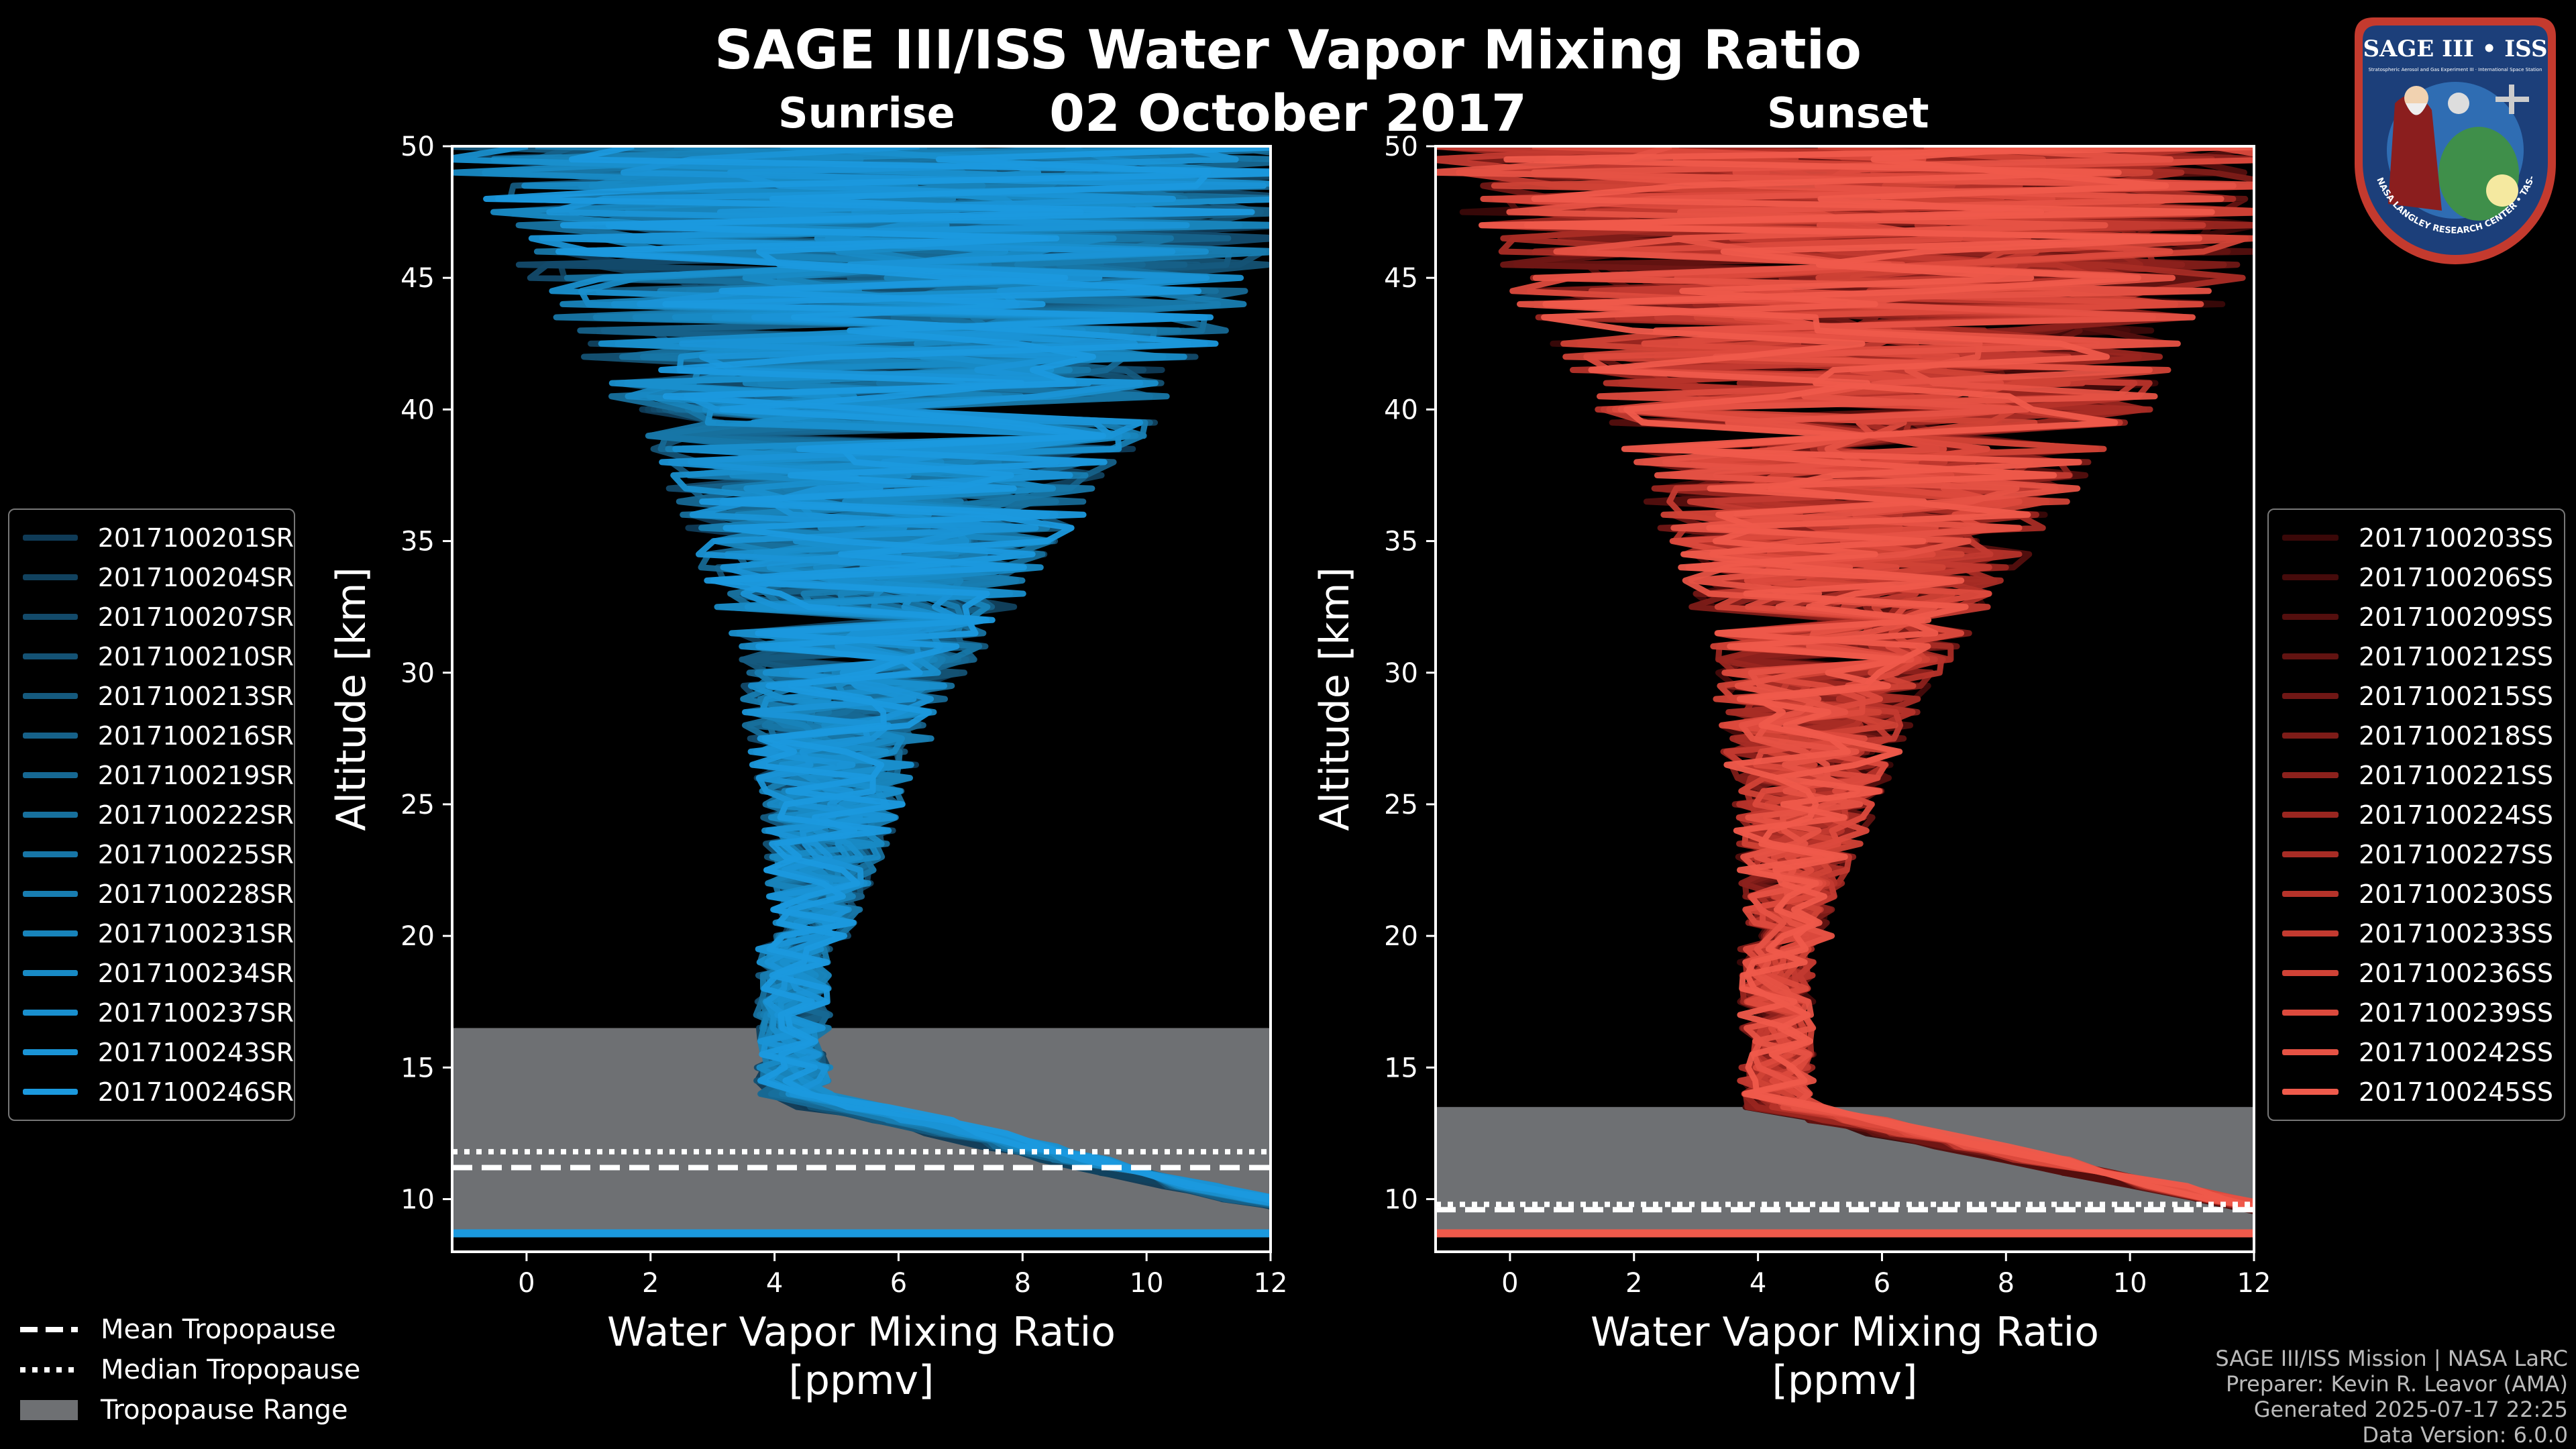 Image resolution: width=2576 pixels, height=1449 pixels. What do you see at coordinates (195, 538) in the screenshot?
I see `legend-label: 2017100201SR` at bounding box center [195, 538].